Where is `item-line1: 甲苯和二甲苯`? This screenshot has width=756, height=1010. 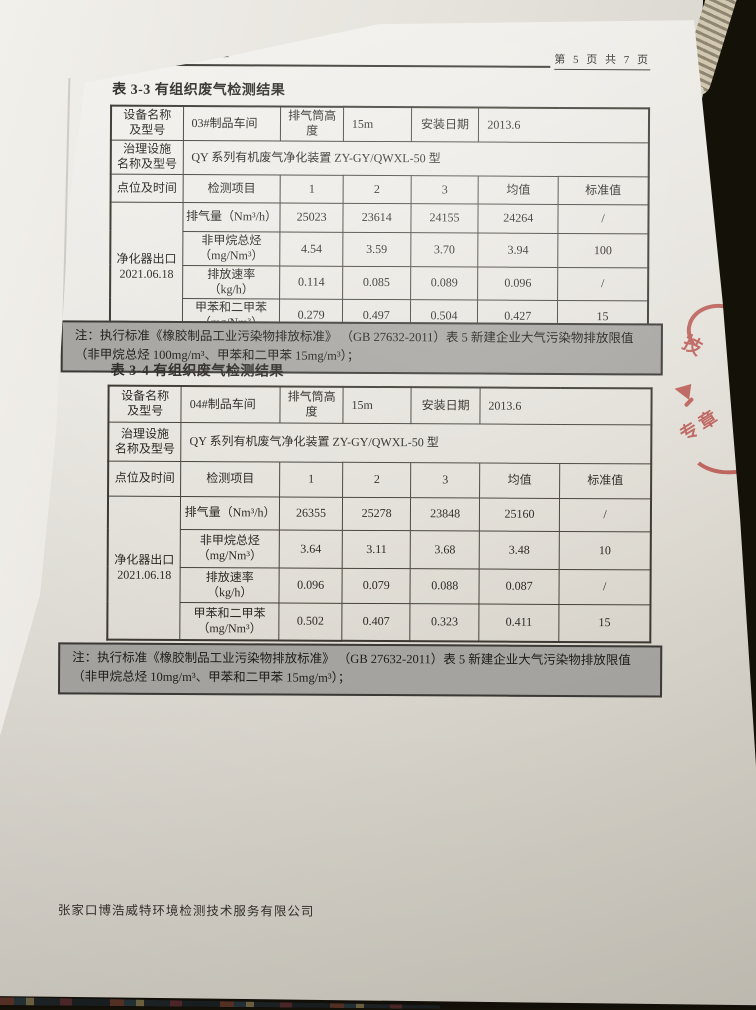 item-line1: 甲苯和二甲苯 is located at coordinates (230, 613).